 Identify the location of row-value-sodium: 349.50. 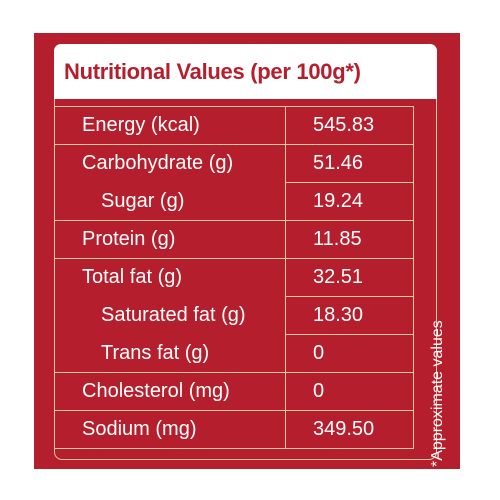
(349, 429).